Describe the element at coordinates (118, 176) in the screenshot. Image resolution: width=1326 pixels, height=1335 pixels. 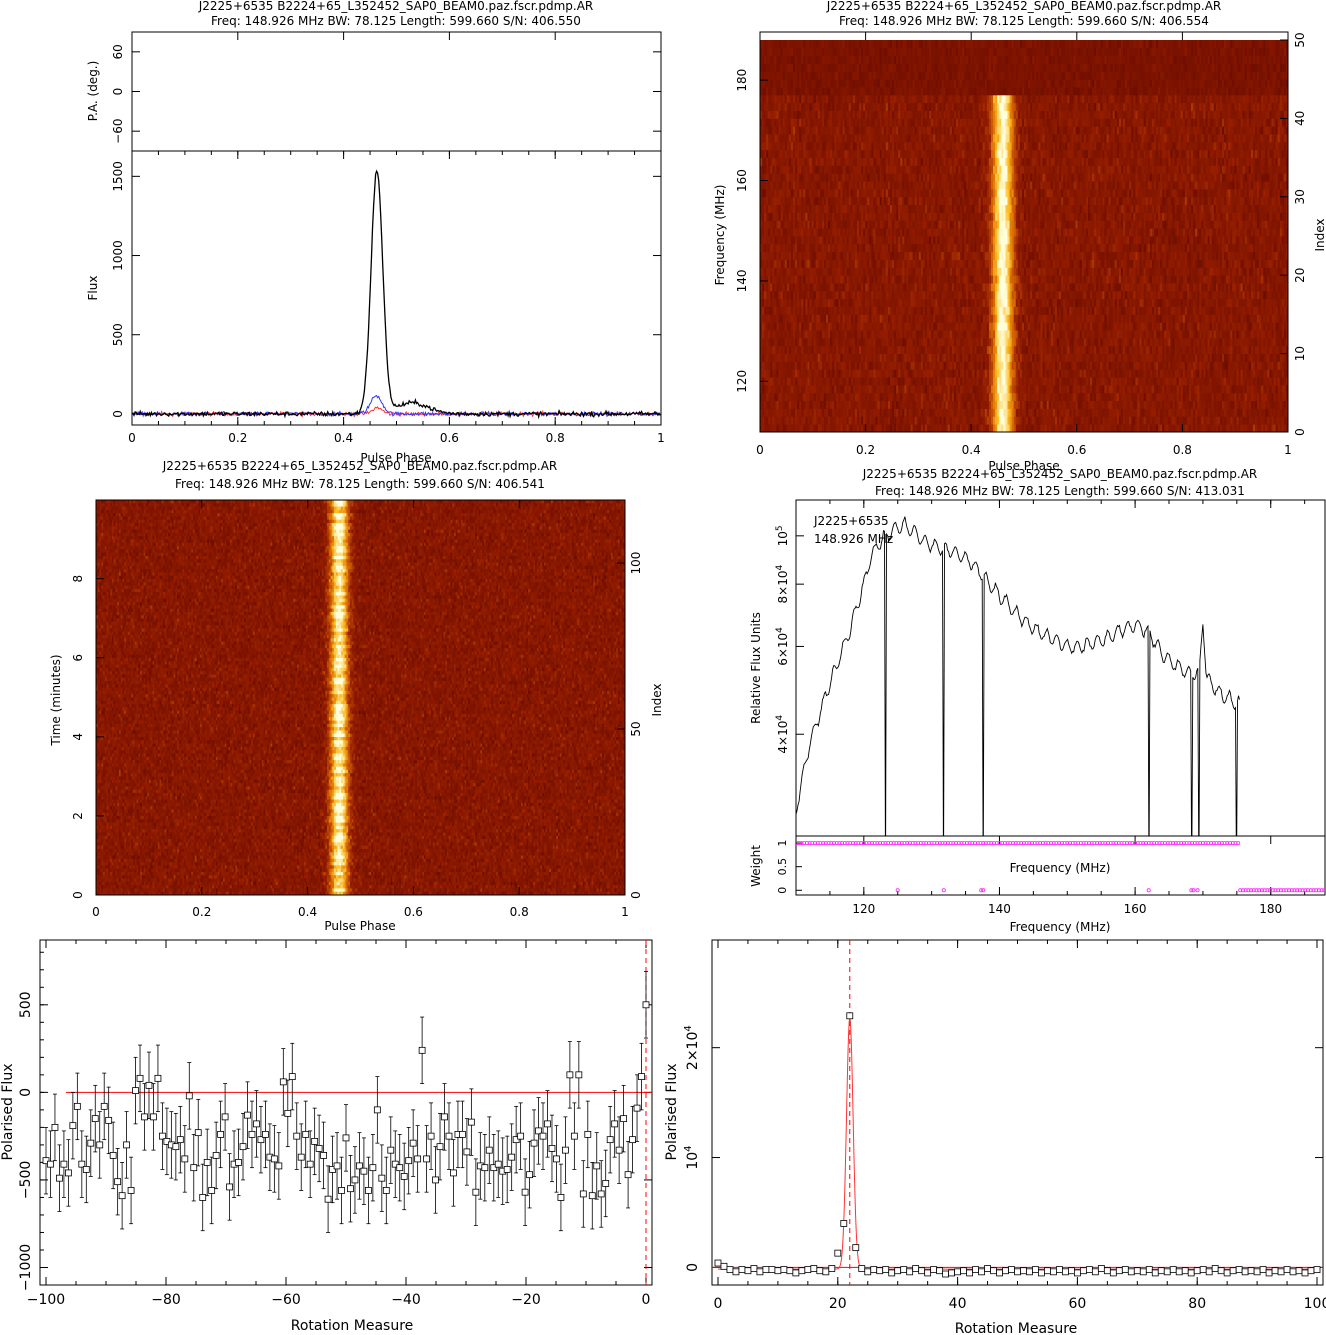
I see `profile-ytick-label: 1500` at that location.